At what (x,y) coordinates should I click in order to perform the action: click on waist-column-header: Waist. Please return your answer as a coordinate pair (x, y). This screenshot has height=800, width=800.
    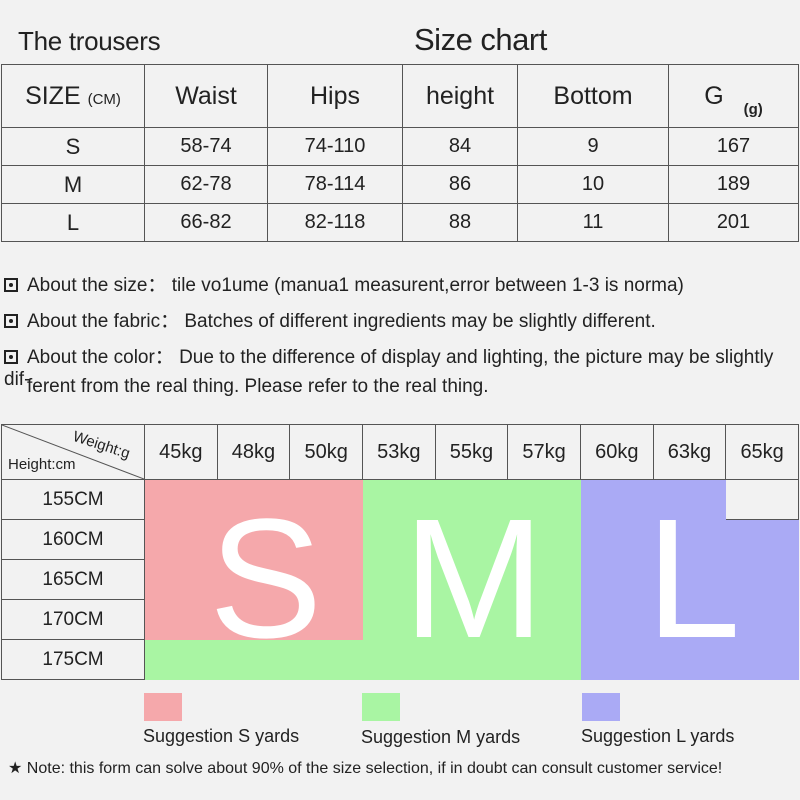
    Looking at the image, I should click on (206, 96).